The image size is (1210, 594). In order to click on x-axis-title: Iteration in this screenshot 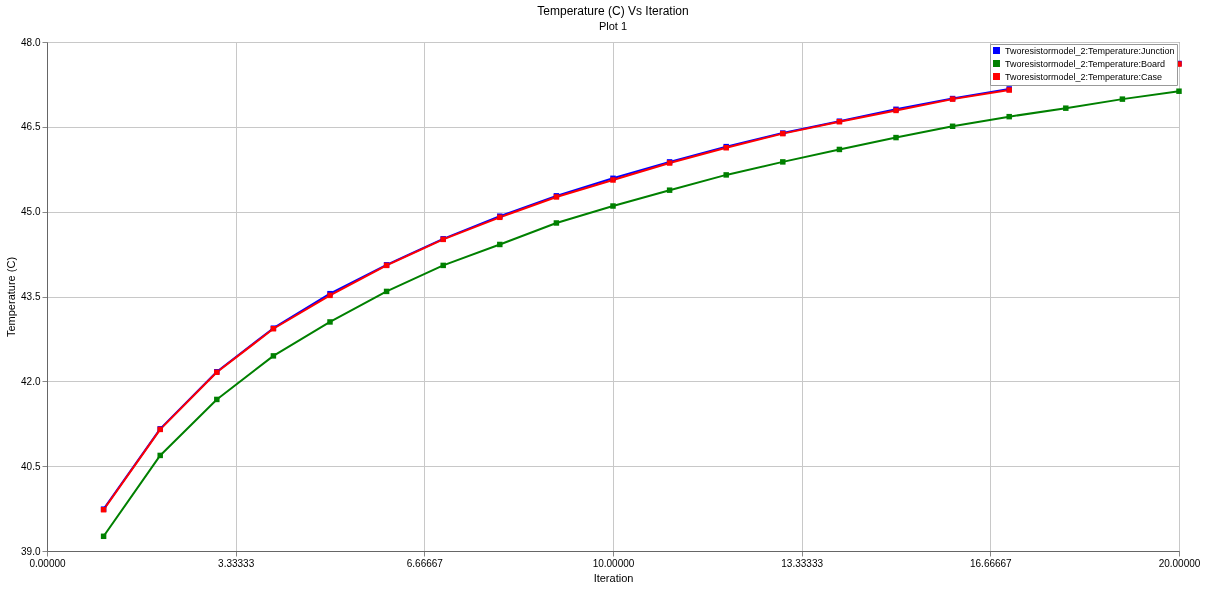, I will do `click(613, 577)`.